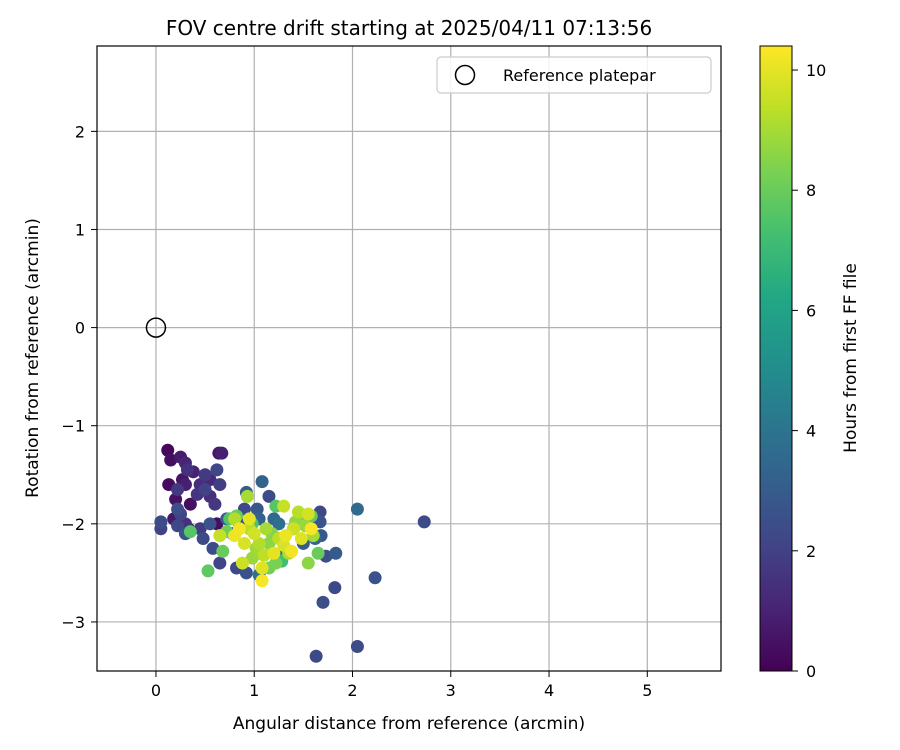 The width and height of the screenshot is (900, 750). What do you see at coordinates (33, 358) in the screenshot?
I see `y-axis-label: Rotation from reference (arcmin)` at bounding box center [33, 358].